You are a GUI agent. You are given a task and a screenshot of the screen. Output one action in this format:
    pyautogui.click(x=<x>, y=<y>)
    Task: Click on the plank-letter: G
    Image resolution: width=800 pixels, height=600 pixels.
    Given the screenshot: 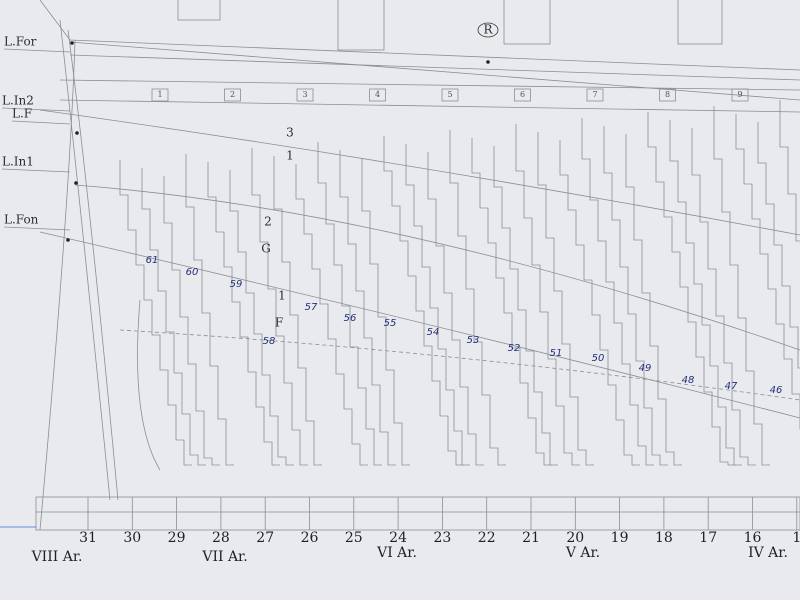 What is the action you would take?
    pyautogui.click(x=266, y=249)
    